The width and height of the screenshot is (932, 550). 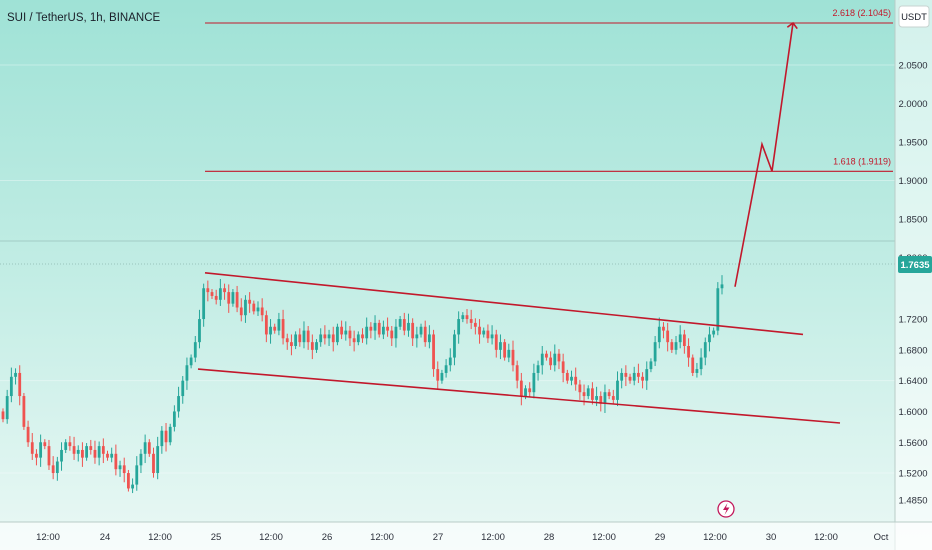 I want to click on channel-lower-line, so click(x=519, y=396).